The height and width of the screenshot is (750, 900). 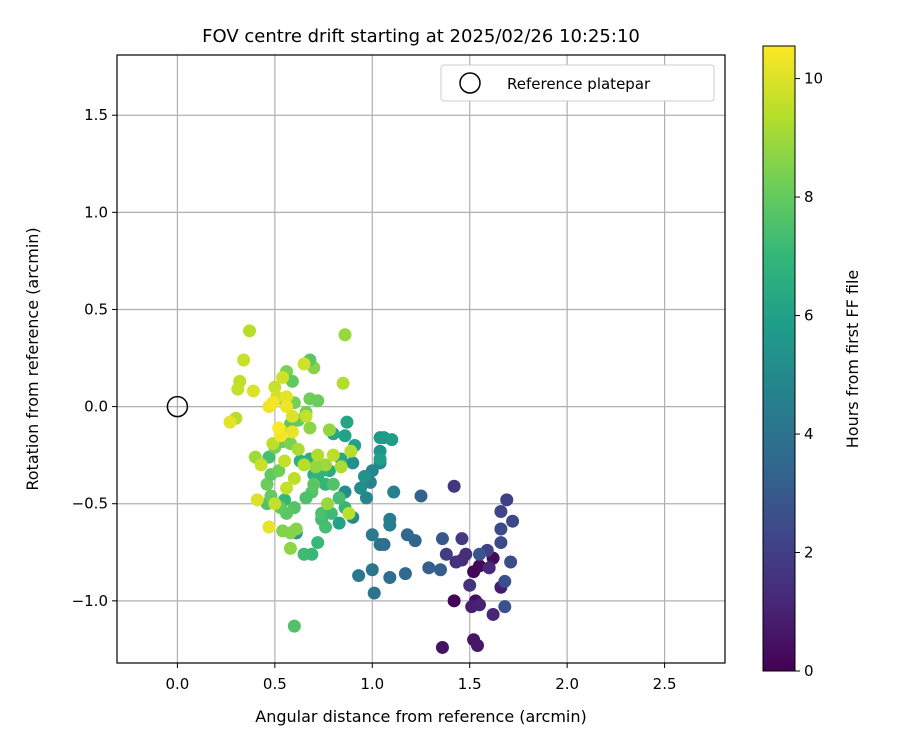 I want to click on reference-platepar-marker, so click(x=177, y=406).